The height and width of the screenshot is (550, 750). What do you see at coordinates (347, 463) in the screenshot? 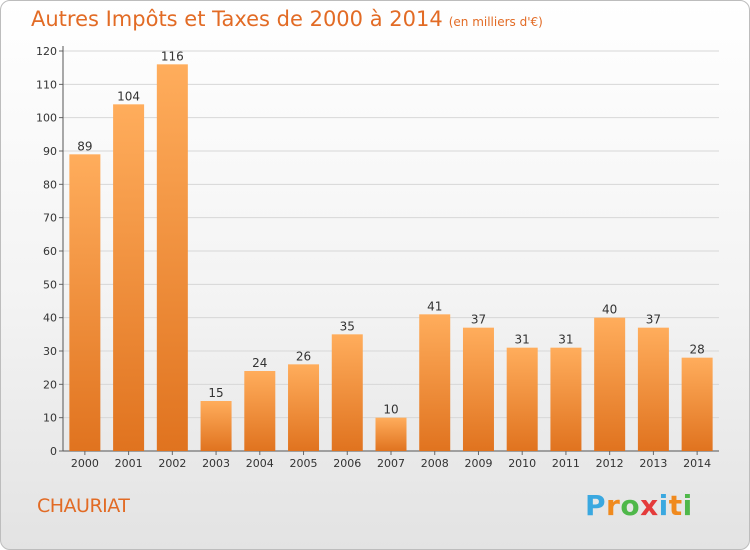
I see `x-tick-label: 2006` at bounding box center [347, 463].